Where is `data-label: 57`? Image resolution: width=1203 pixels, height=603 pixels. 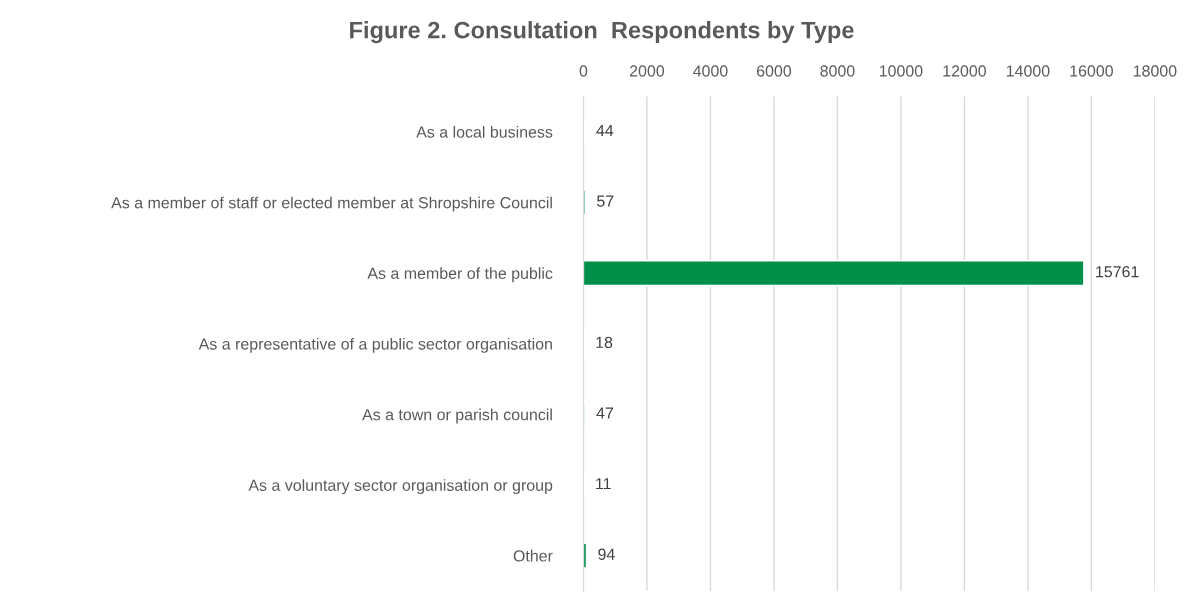 data-label: 57 is located at coordinates (605, 201).